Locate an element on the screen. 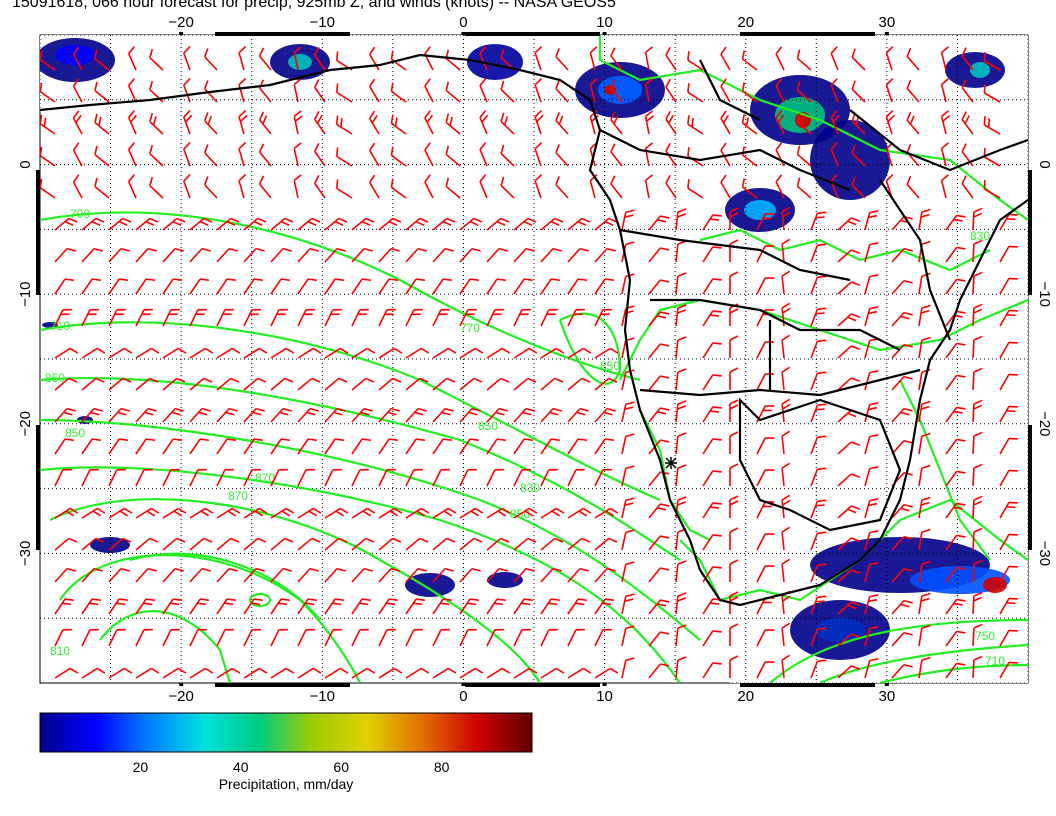 The width and height of the screenshot is (1056, 816). precip-cell is located at coordinates (840, 630).